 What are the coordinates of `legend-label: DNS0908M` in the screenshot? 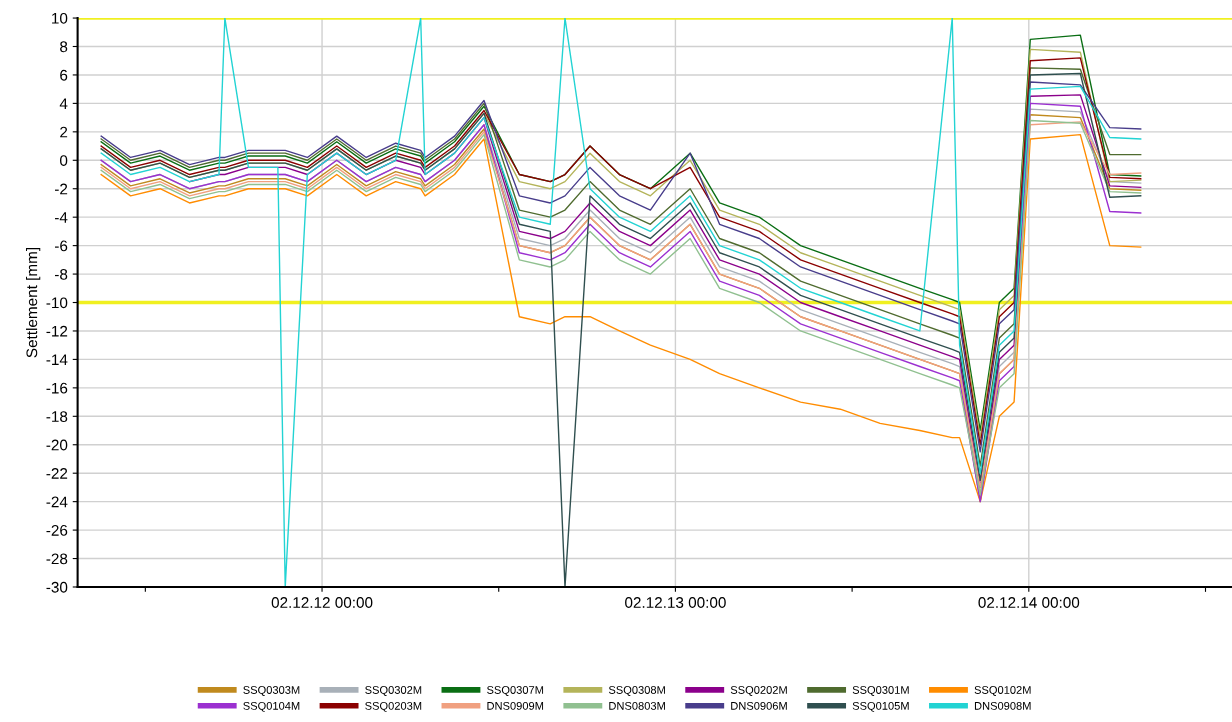 It's located at (1002, 705).